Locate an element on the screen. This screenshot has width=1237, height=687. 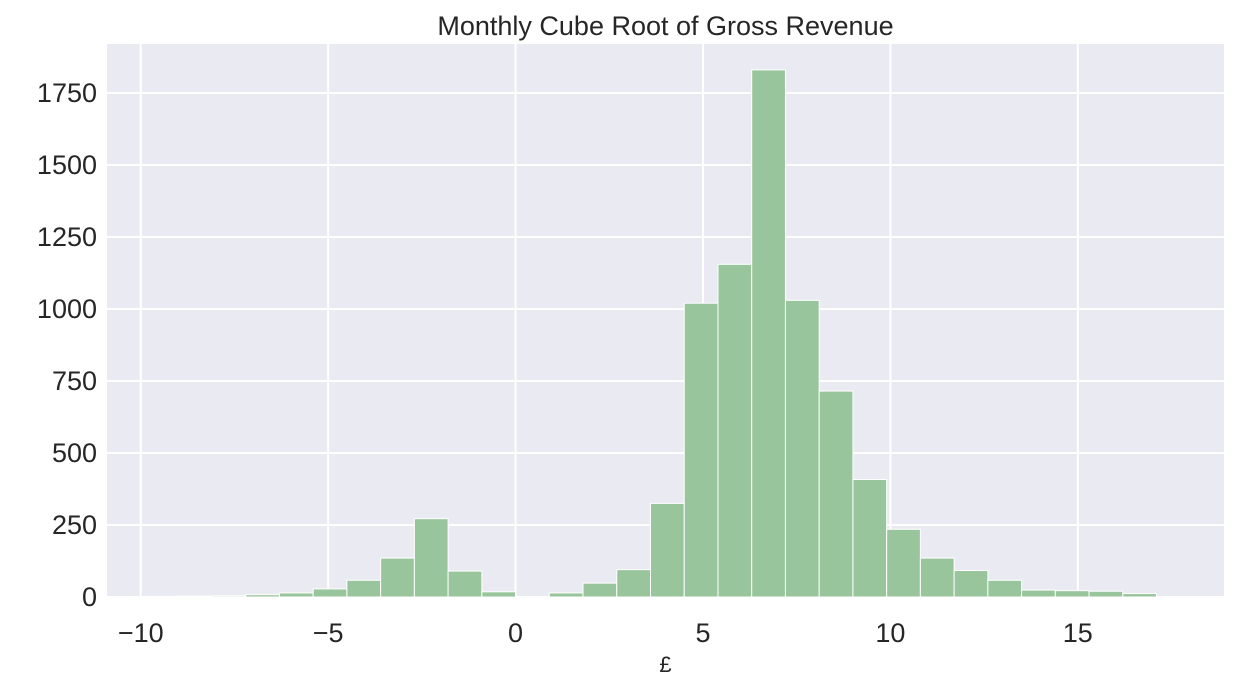
x-tick-label: 10 is located at coordinates (890, 633).